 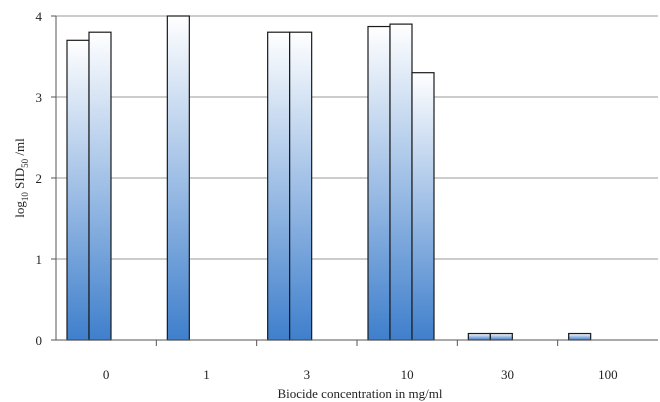 What do you see at coordinates (25, 163) in the screenshot?
I see `y-axis-title-sub2: 50` at bounding box center [25, 163].